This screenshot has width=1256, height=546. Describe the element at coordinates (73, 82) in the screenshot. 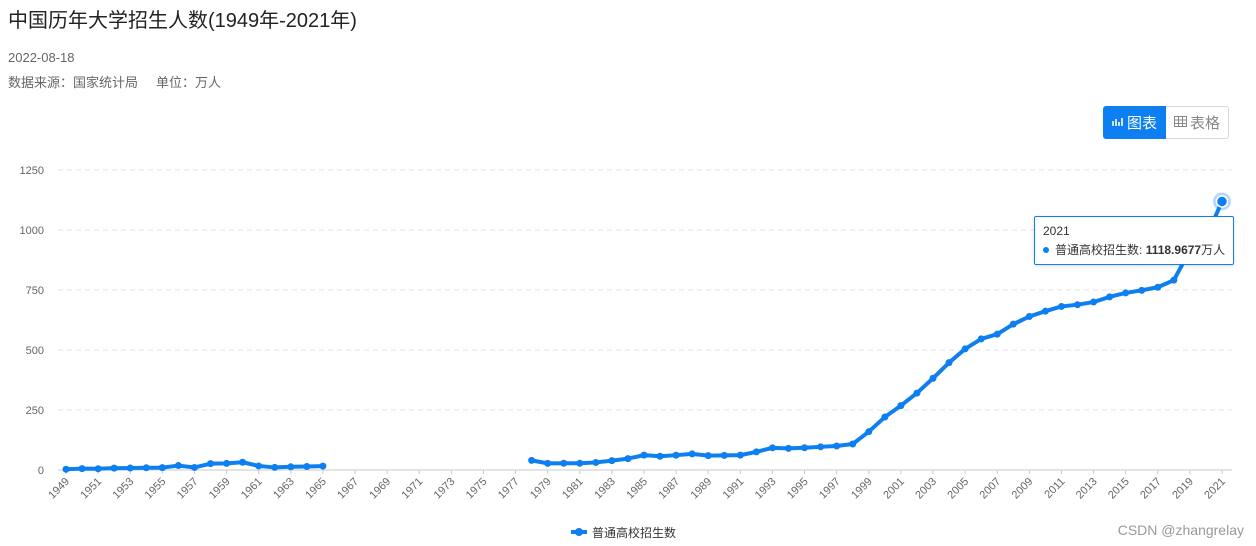

I see `data-source: 数据来源：国家统计局` at that location.